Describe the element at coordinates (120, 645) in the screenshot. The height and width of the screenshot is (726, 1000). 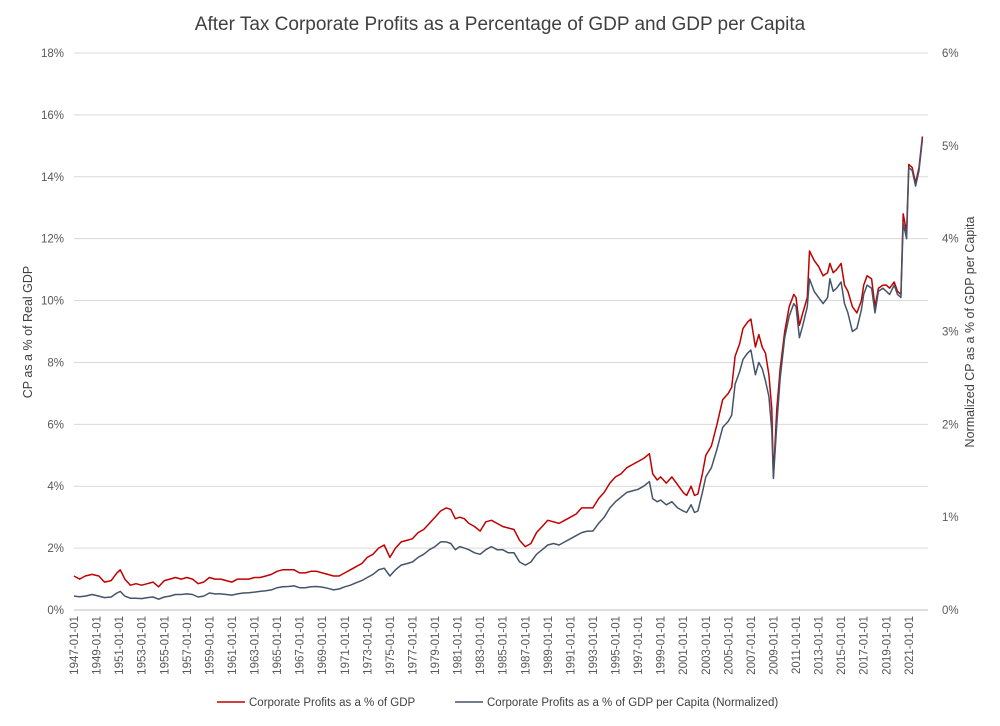
I see `x-tick-label: 1951-01-01` at that location.